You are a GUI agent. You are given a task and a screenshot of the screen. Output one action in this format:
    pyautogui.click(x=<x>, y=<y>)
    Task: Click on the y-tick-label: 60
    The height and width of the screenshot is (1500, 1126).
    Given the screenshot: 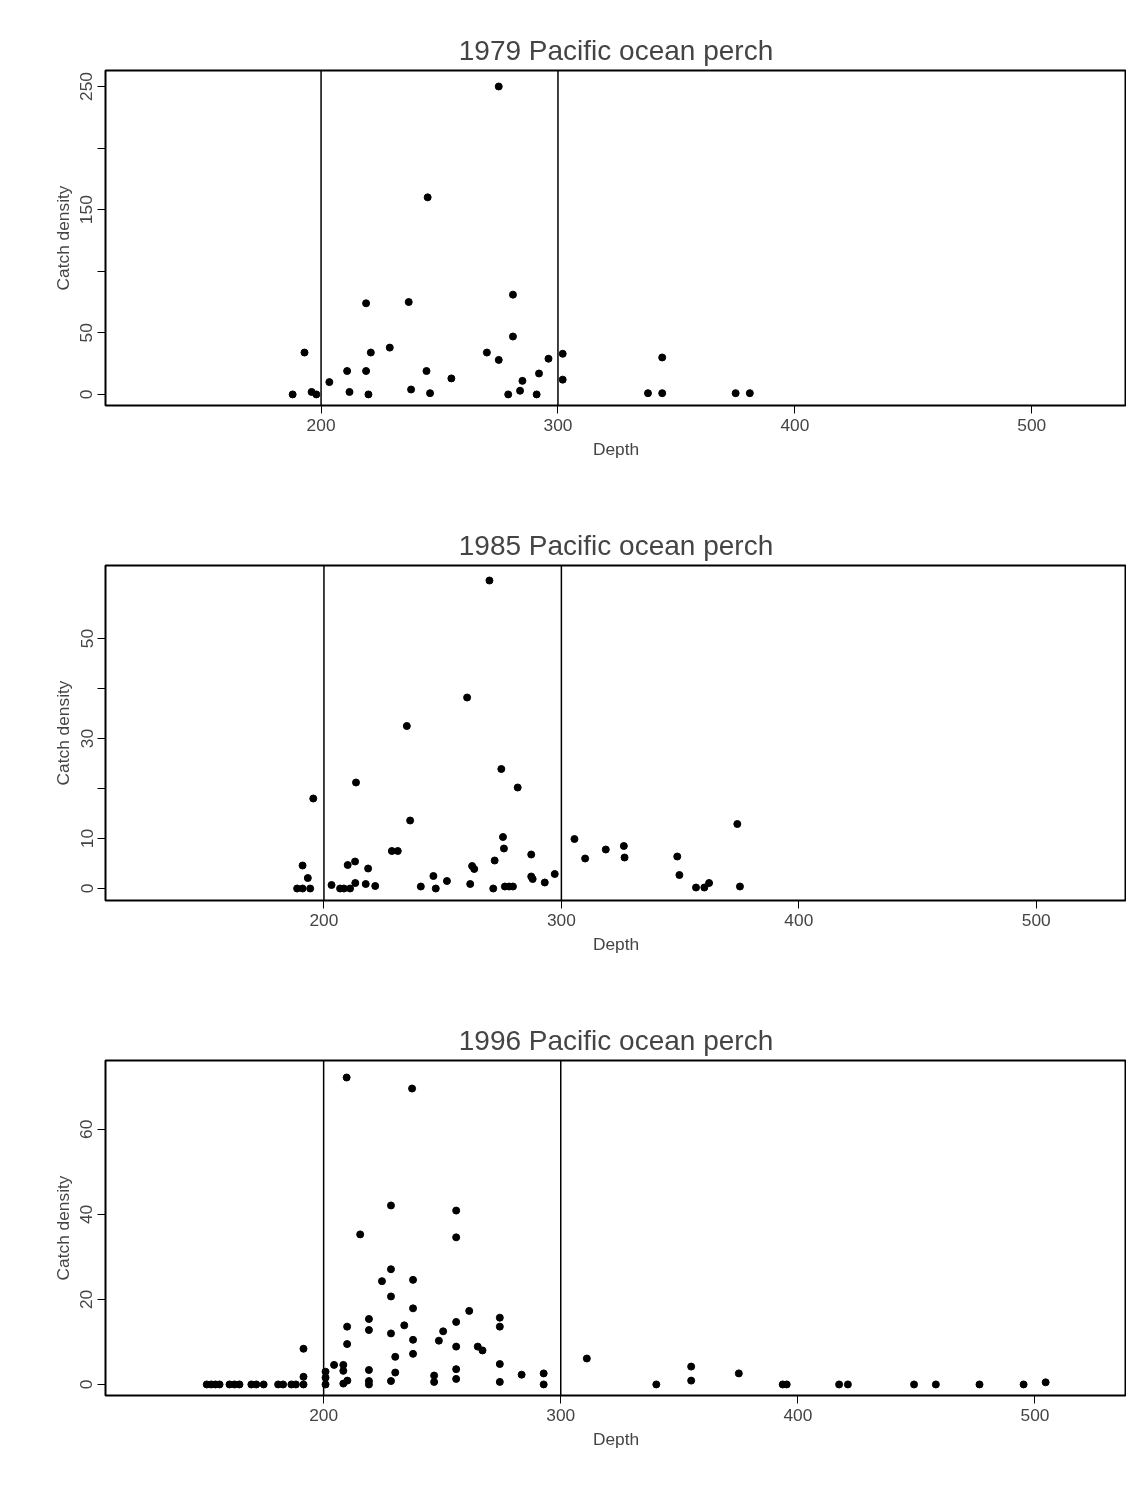 What is the action you would take?
    pyautogui.click(x=86, y=1129)
    